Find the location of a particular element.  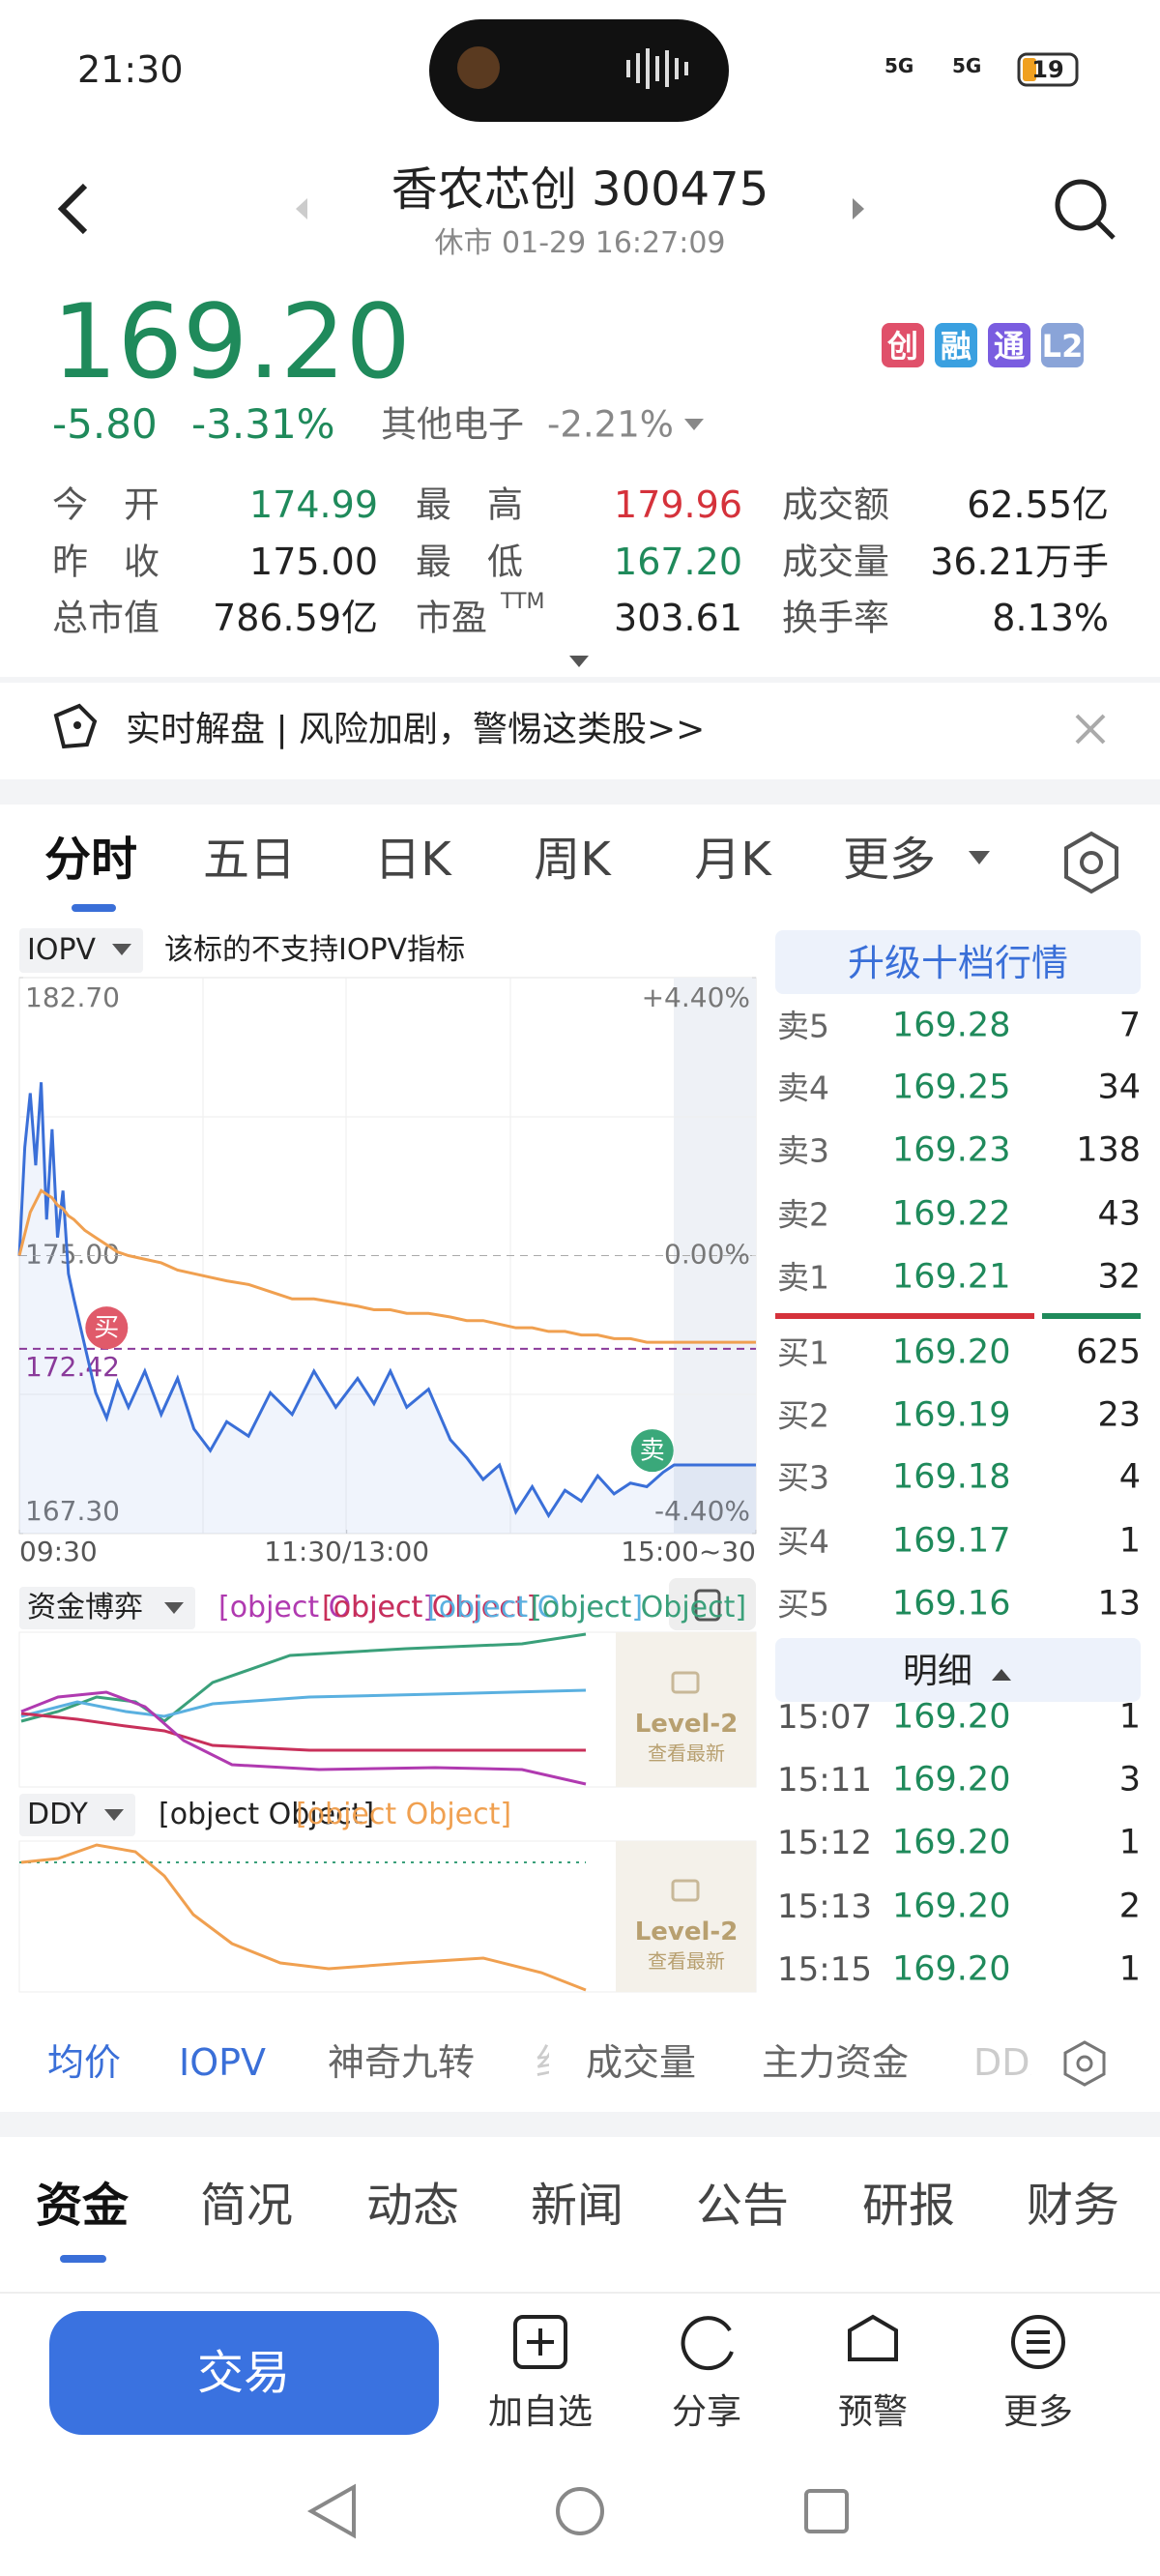

trade-volume: 1 is located at coordinates (1129, 1717).